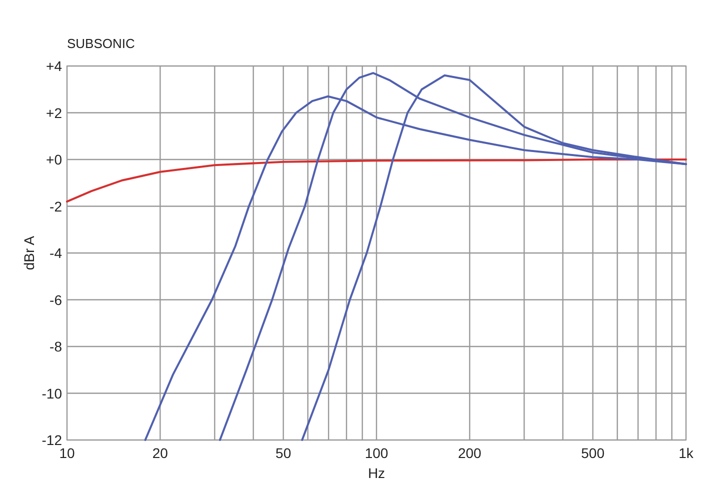  What do you see at coordinates (376, 453) in the screenshot?
I see `x-tick-label: 100` at bounding box center [376, 453].